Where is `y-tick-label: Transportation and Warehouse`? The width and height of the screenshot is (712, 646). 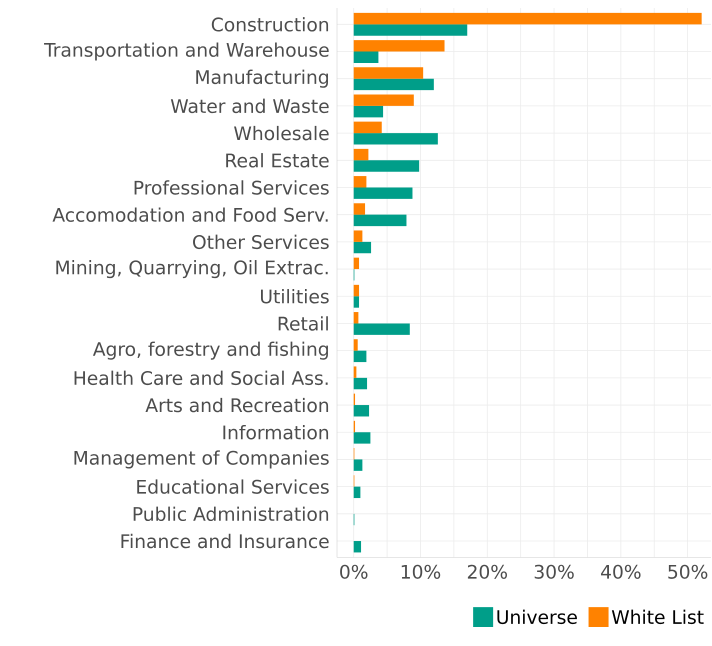
y-tick-label: Transportation and Warehouse is located at coordinates (186, 51).